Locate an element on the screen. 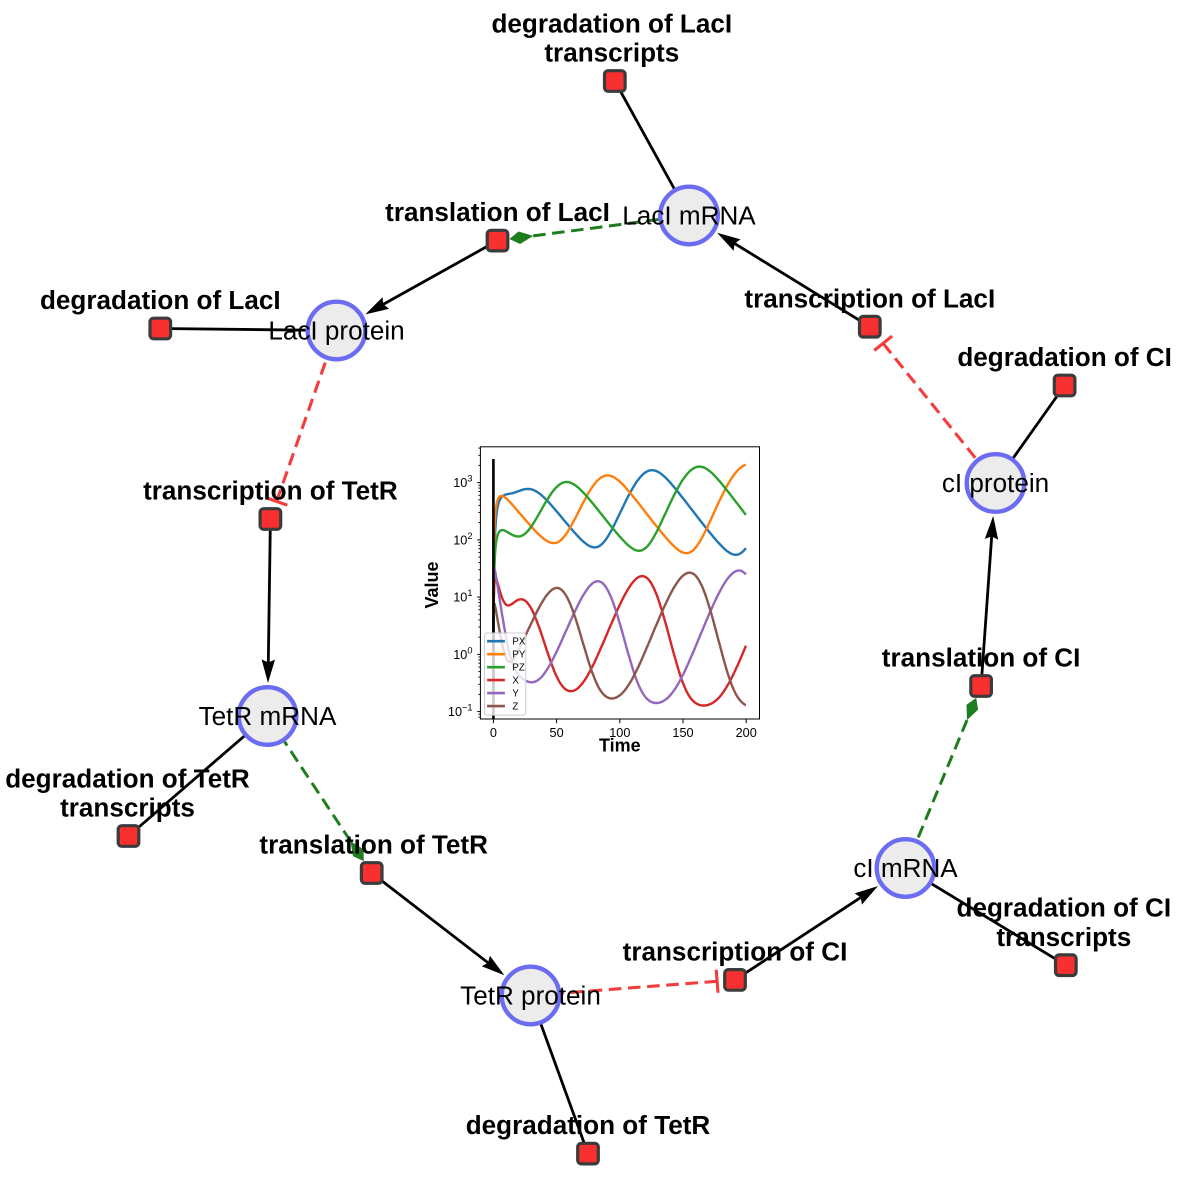 The width and height of the screenshot is (1189, 1200). svg-text: translation of LacI is located at coordinates (497, 212).